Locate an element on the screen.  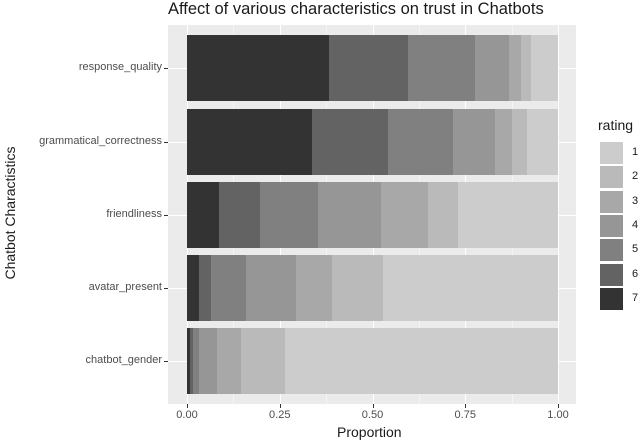
legend-label: 7 is located at coordinates (635, 297).